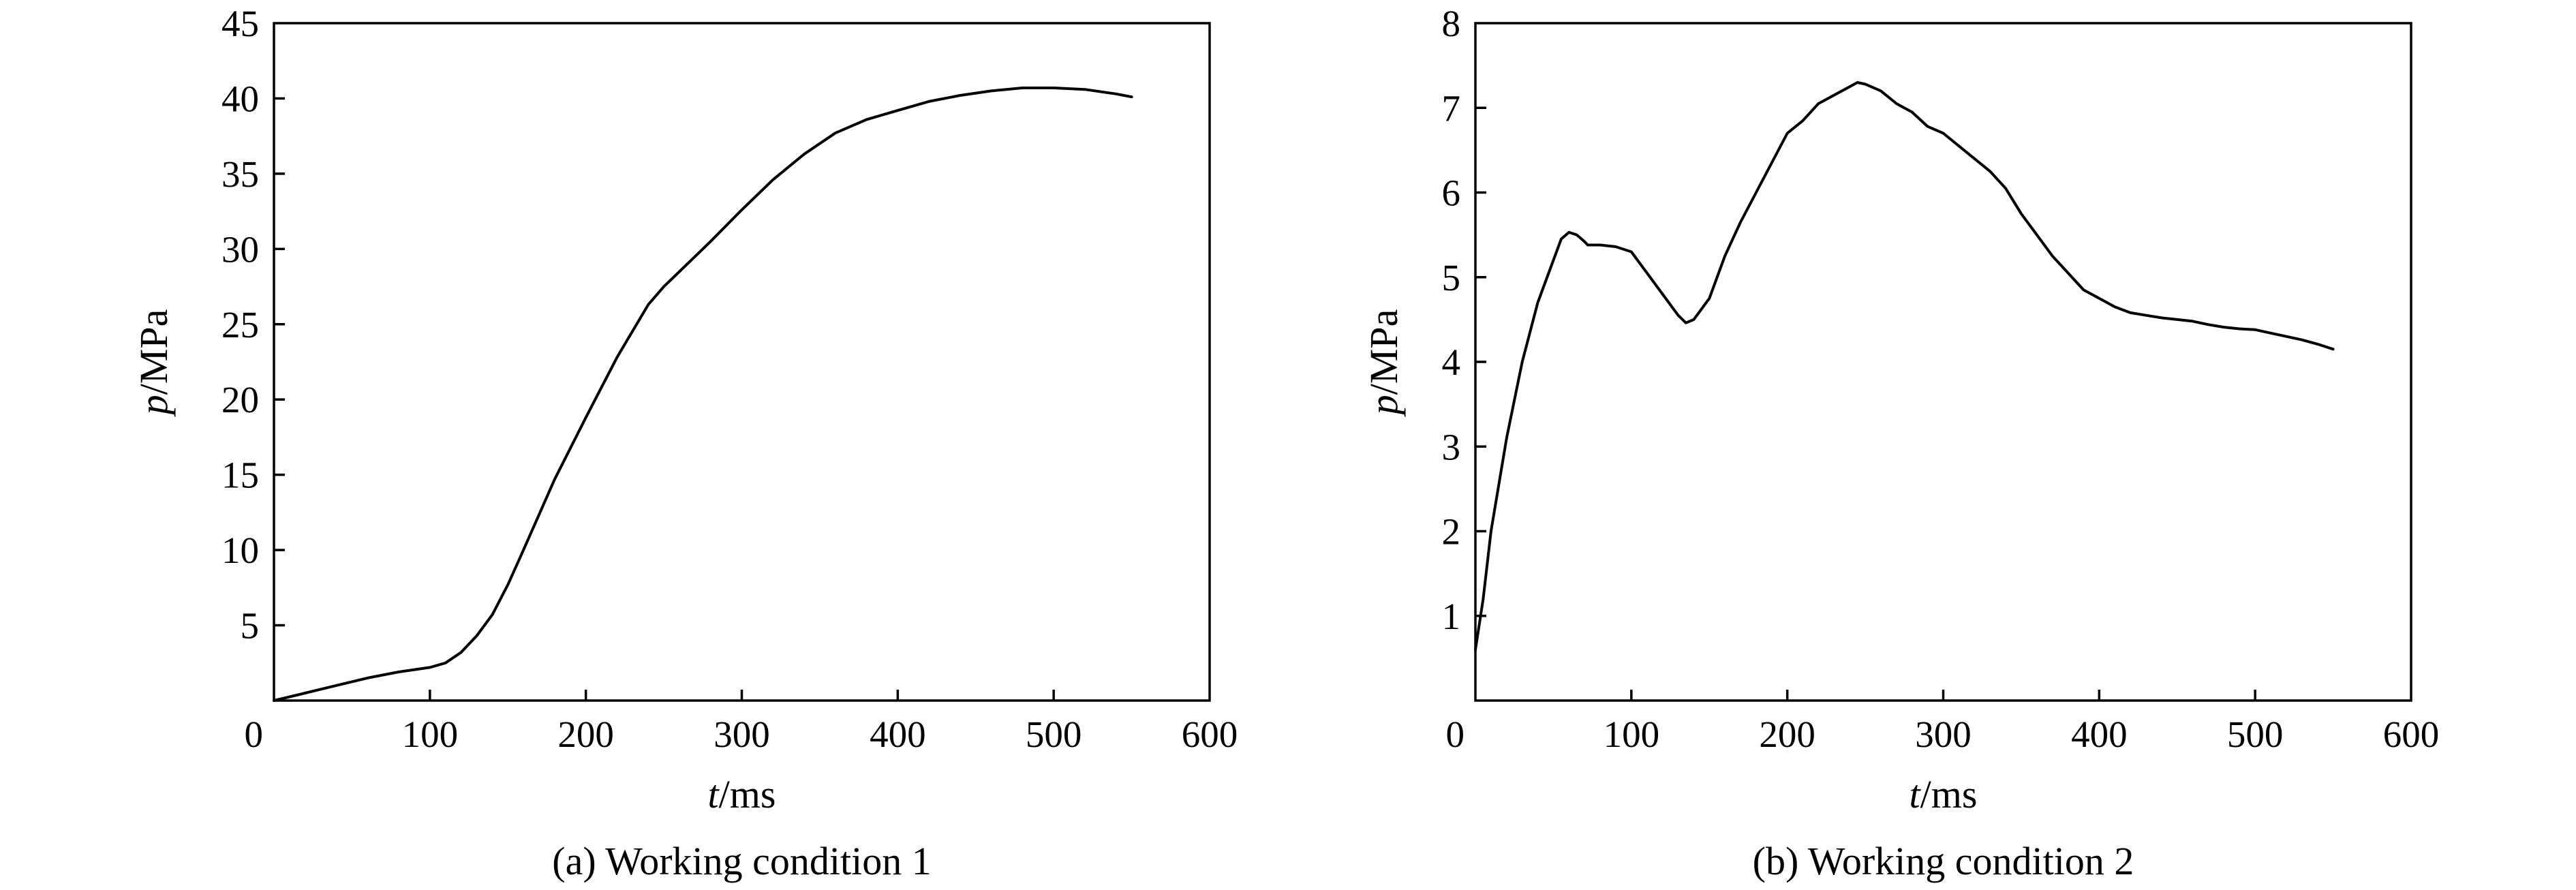 The height and width of the screenshot is (890, 2576). I want to click on y-tick-label: 45, so click(240, 23).